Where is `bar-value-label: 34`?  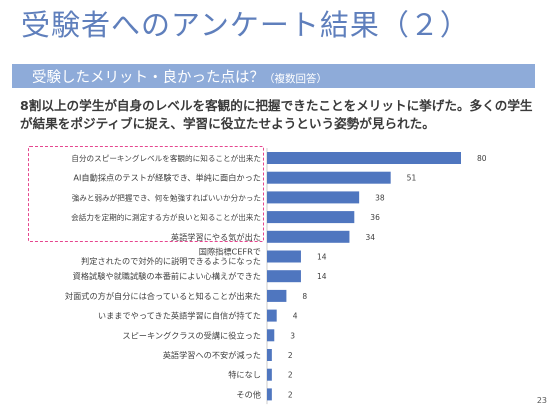 bar-value-label: 34 is located at coordinates (370, 237).